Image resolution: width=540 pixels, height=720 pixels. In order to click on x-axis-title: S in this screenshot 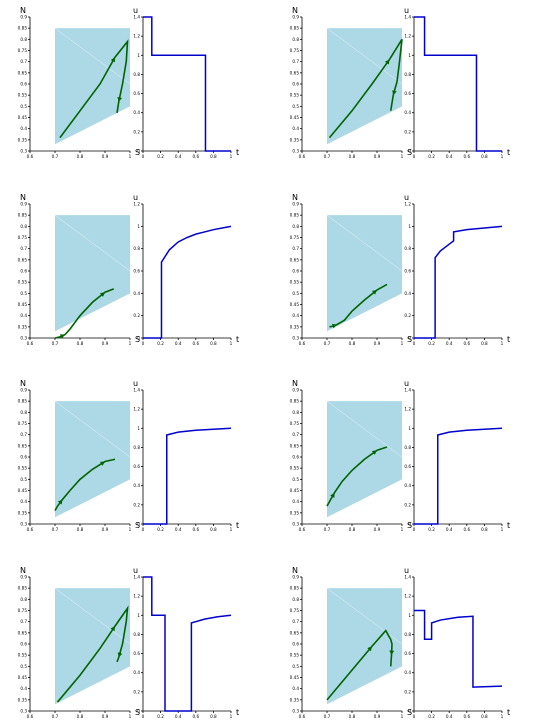, I will do `click(409, 339)`.